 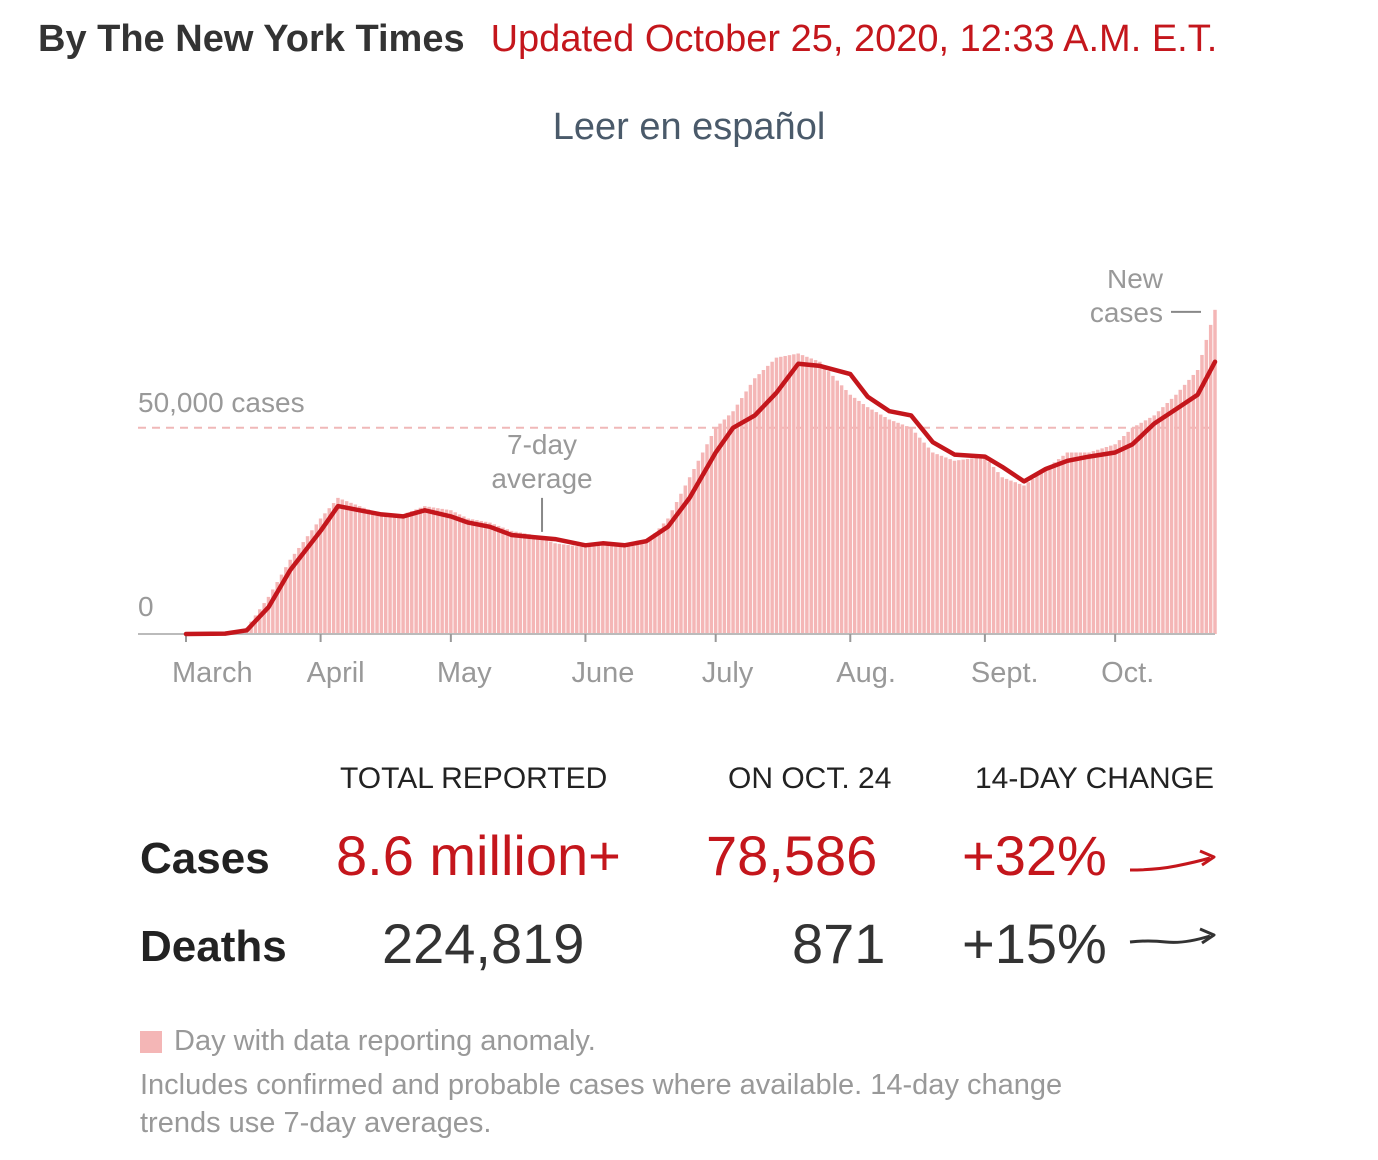 What do you see at coordinates (205, 858) in the screenshot?
I see `cases-label: Cases` at bounding box center [205, 858].